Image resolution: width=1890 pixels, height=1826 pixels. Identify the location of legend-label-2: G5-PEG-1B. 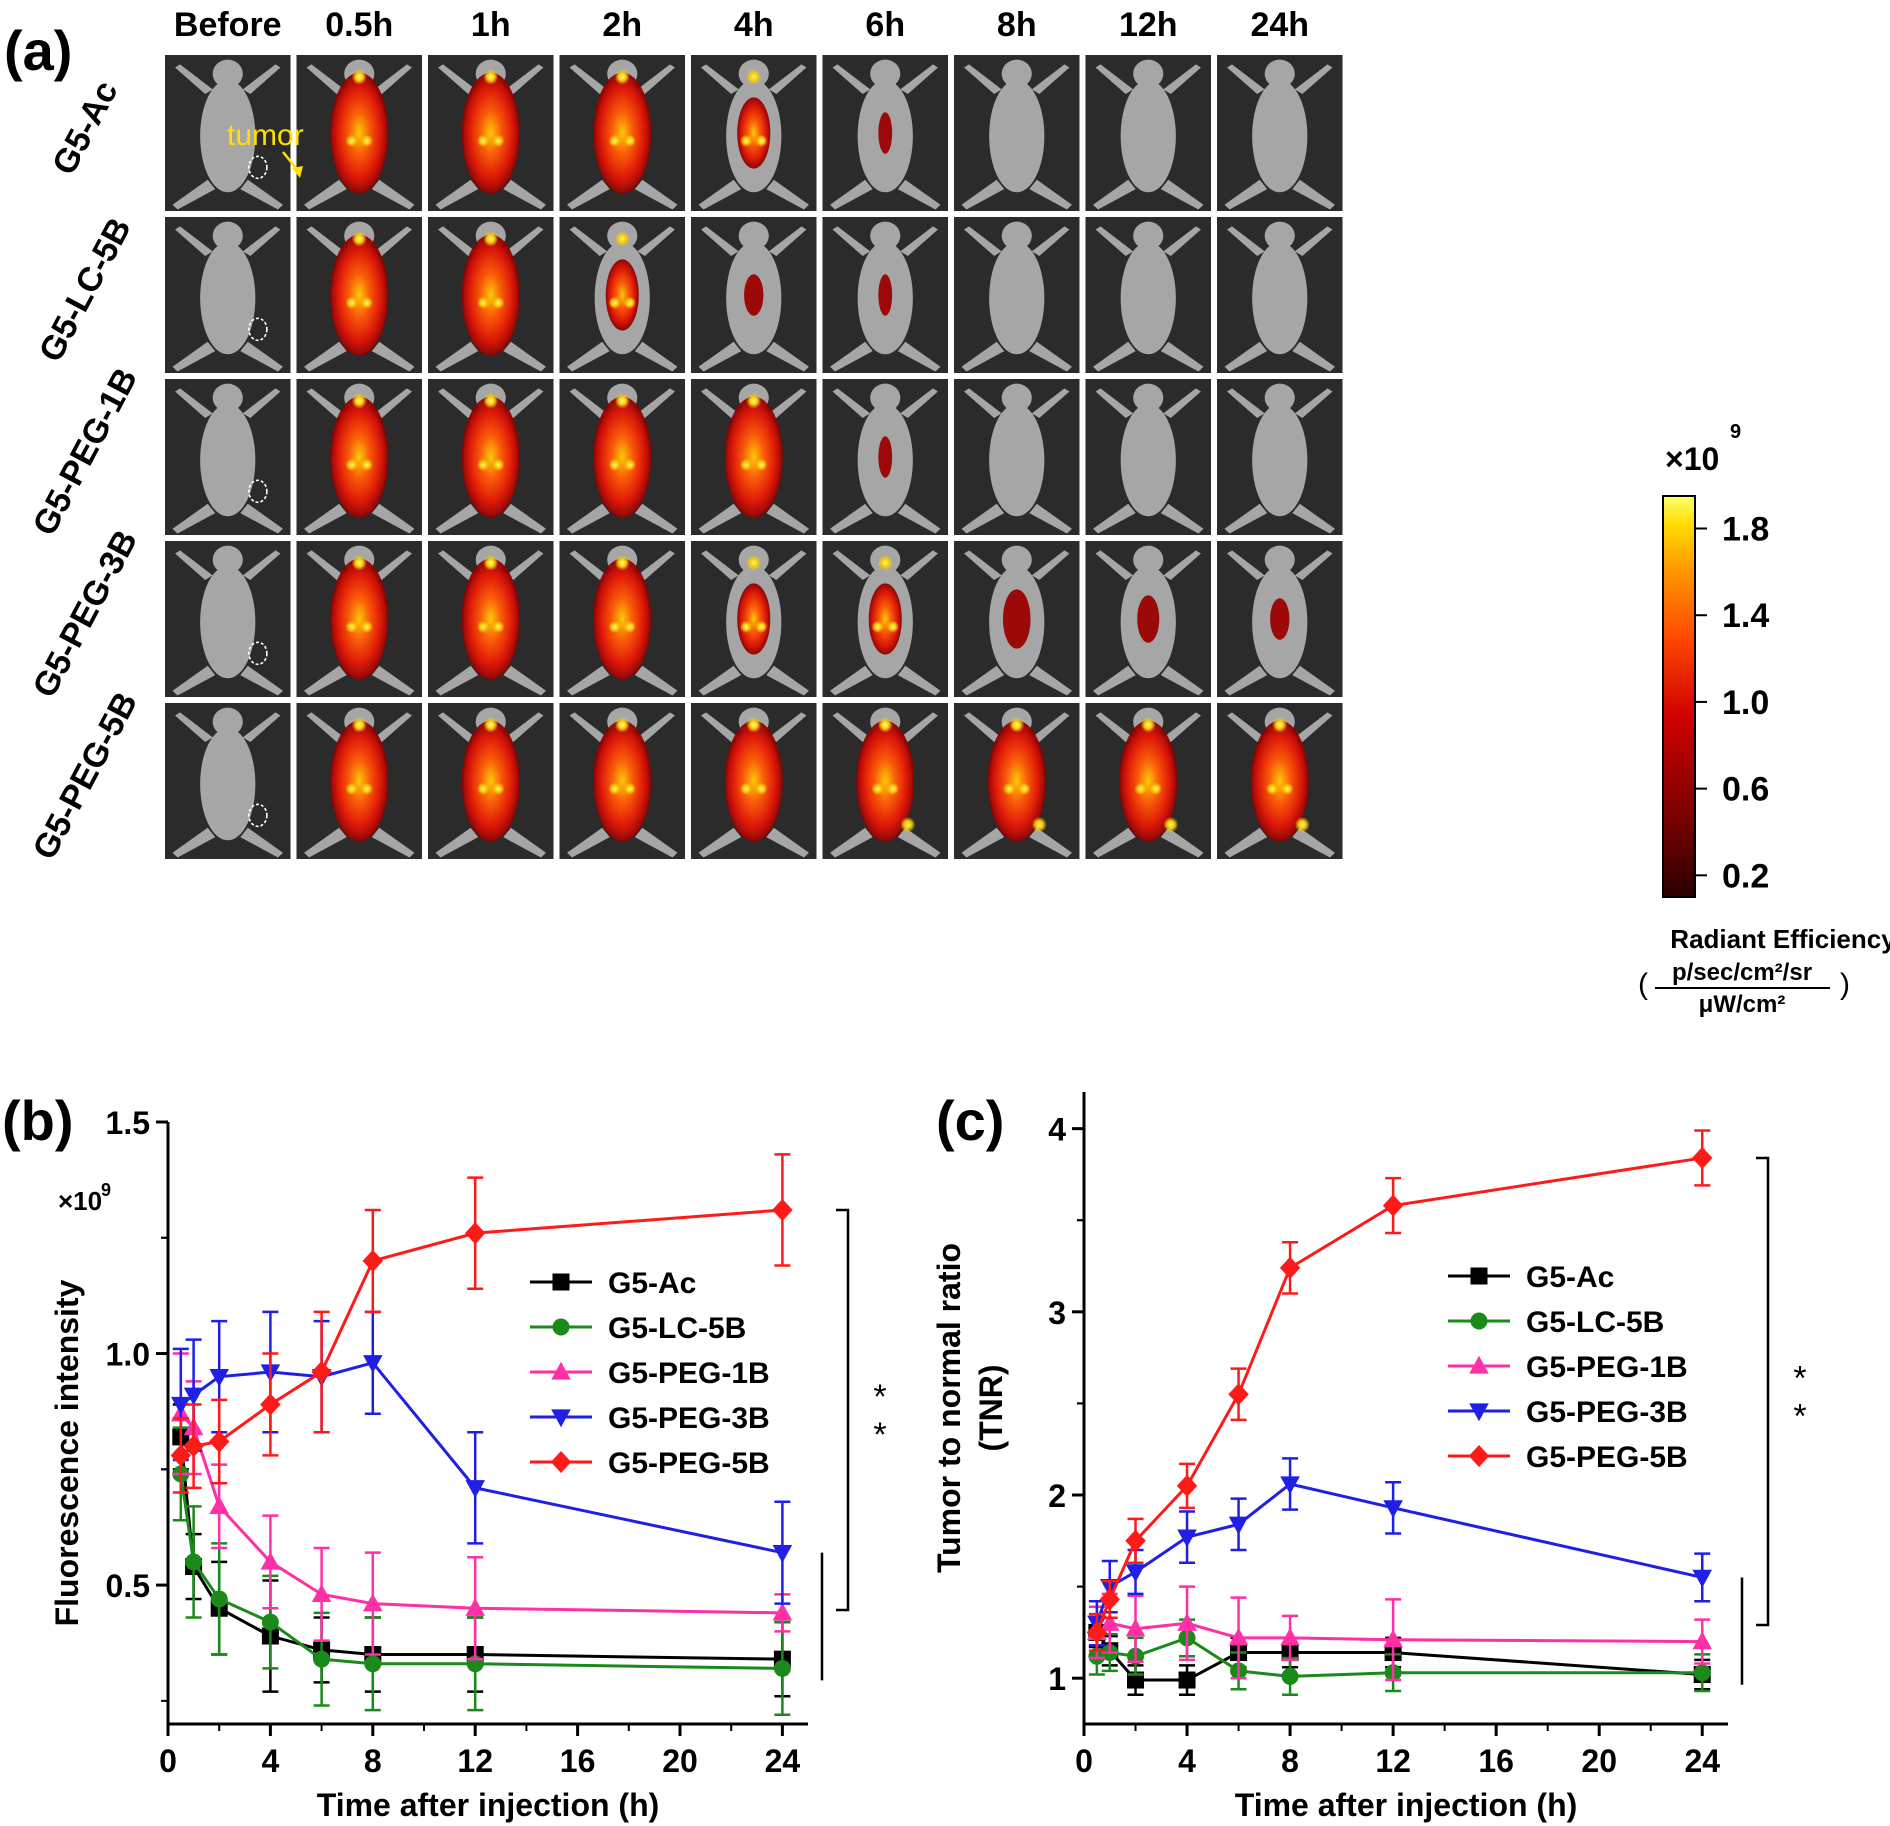
(689, 1373).